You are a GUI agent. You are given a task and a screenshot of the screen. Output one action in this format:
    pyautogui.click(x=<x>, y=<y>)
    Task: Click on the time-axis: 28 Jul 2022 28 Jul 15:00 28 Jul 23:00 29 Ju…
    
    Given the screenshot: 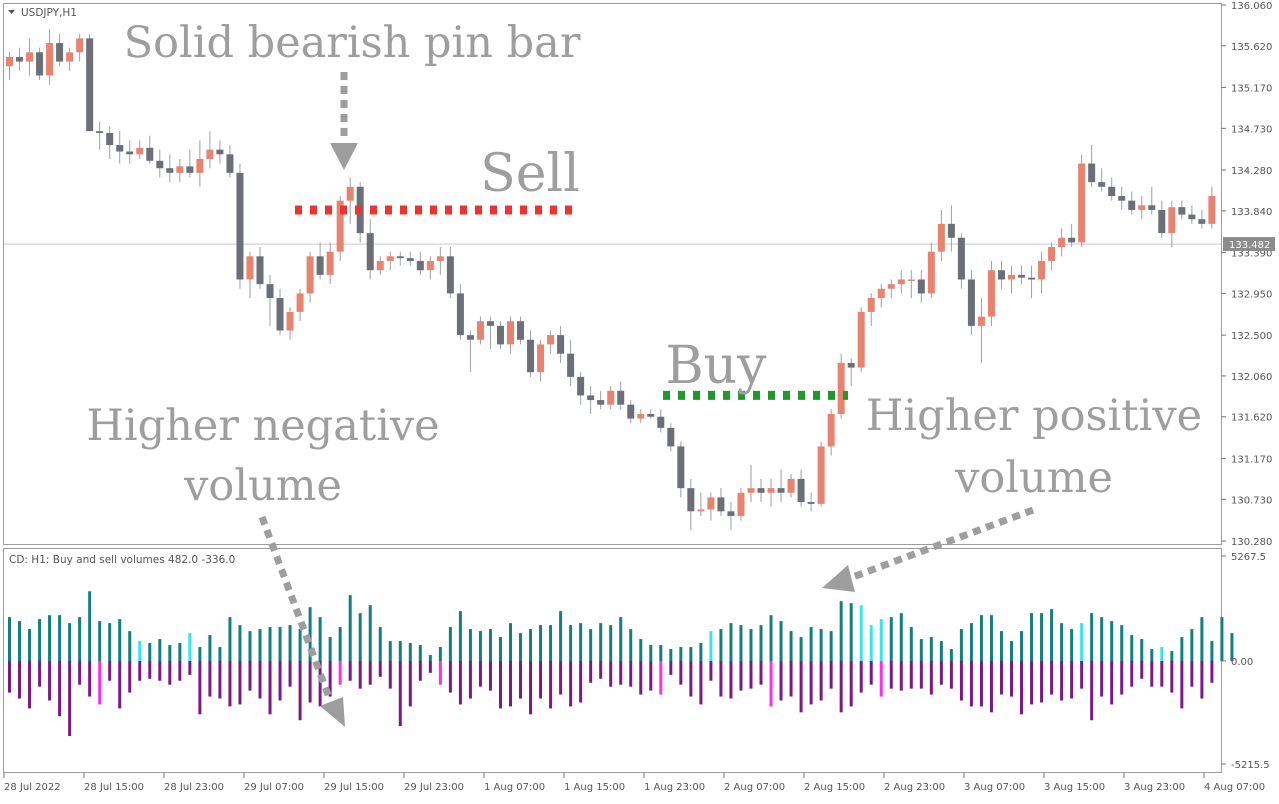 What is the action you would take?
    pyautogui.click(x=634, y=783)
    